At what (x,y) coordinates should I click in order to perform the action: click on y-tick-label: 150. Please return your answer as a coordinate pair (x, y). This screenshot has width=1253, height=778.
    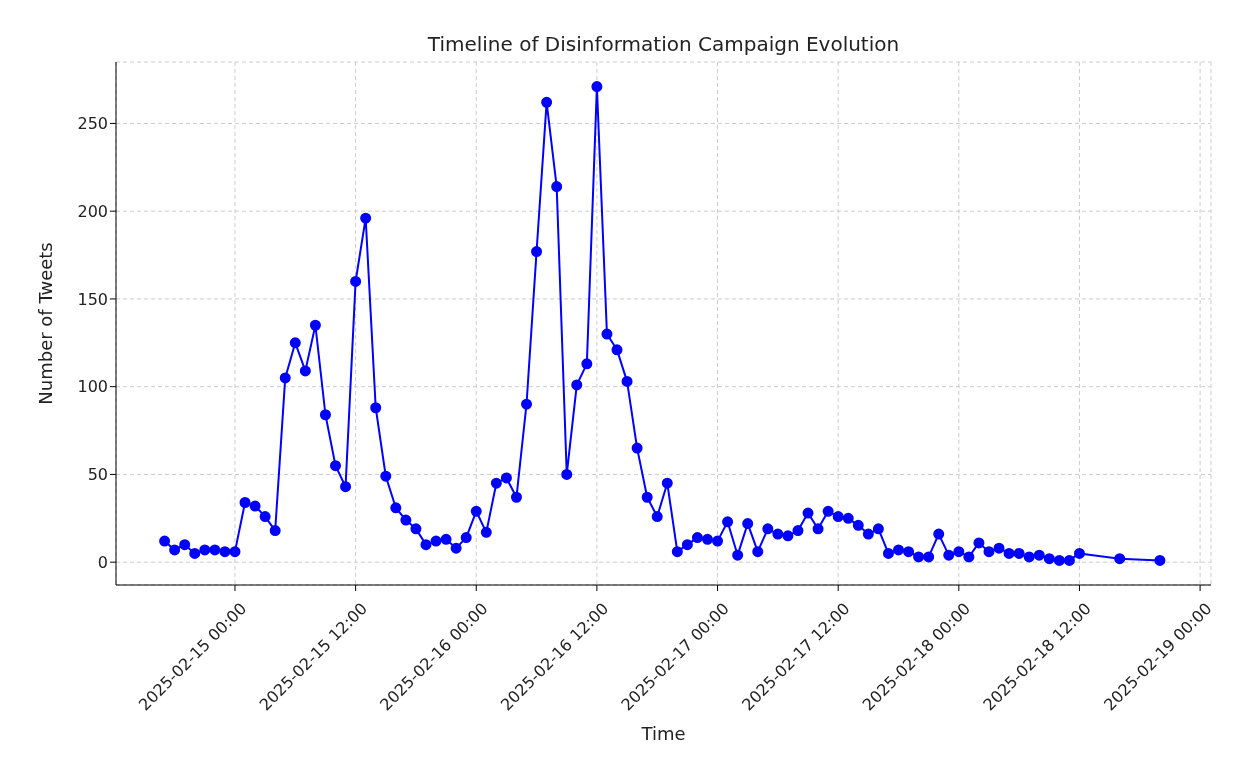
    Looking at the image, I should click on (92, 299).